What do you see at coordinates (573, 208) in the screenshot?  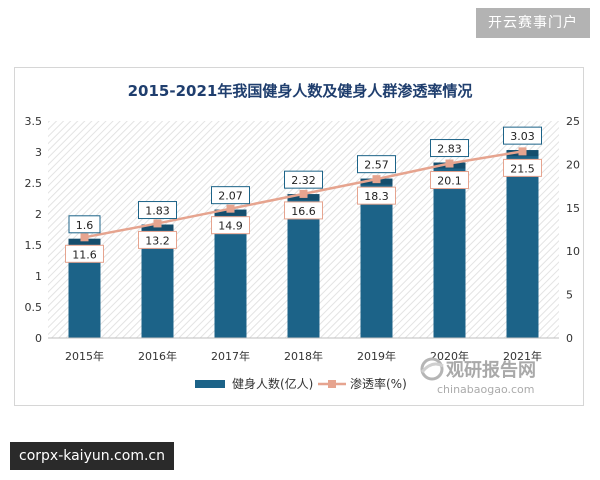 I see `right-axis-tick-label: 15` at bounding box center [573, 208].